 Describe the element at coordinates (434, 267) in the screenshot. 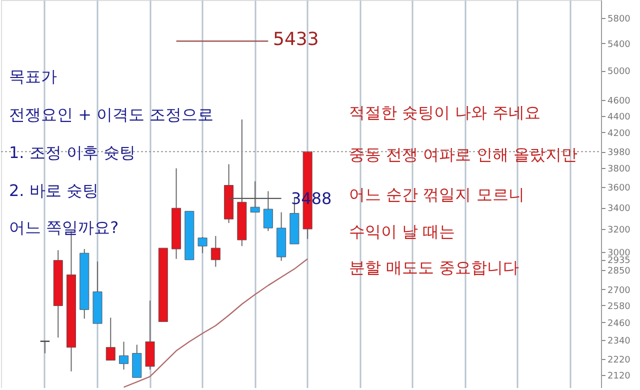

I see `annotation: 분할 매도도 중요합니다` at that location.